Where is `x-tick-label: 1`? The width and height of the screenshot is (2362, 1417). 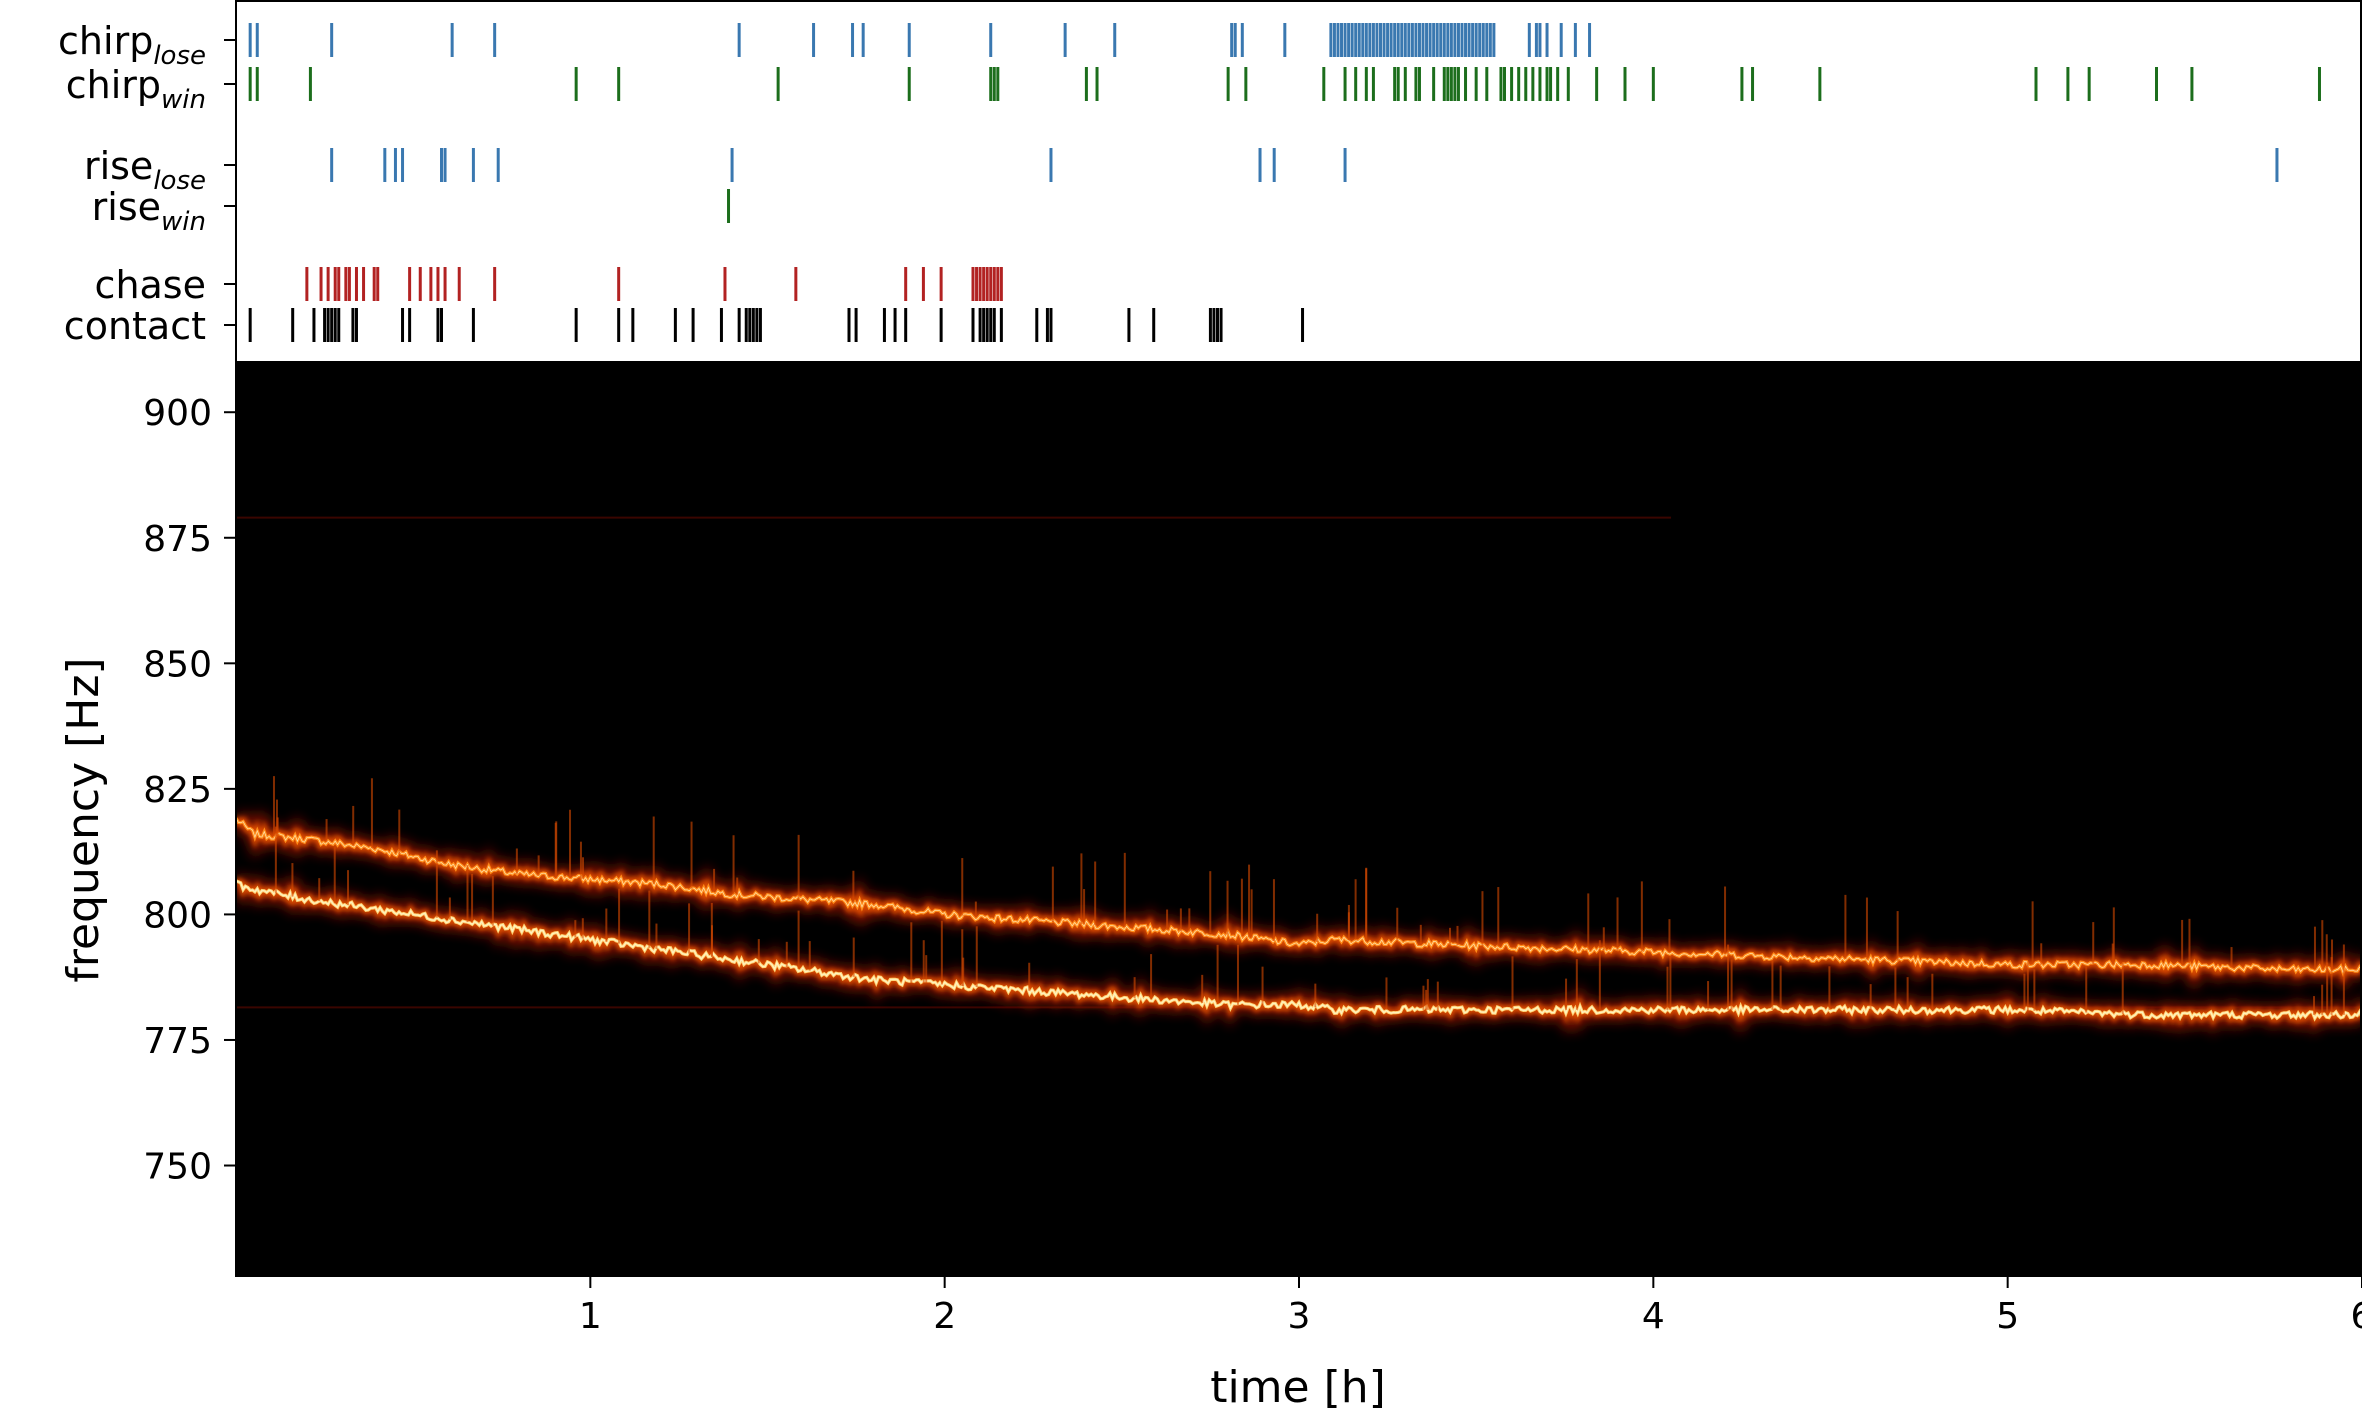 x-tick-label: 1 is located at coordinates (590, 1316).